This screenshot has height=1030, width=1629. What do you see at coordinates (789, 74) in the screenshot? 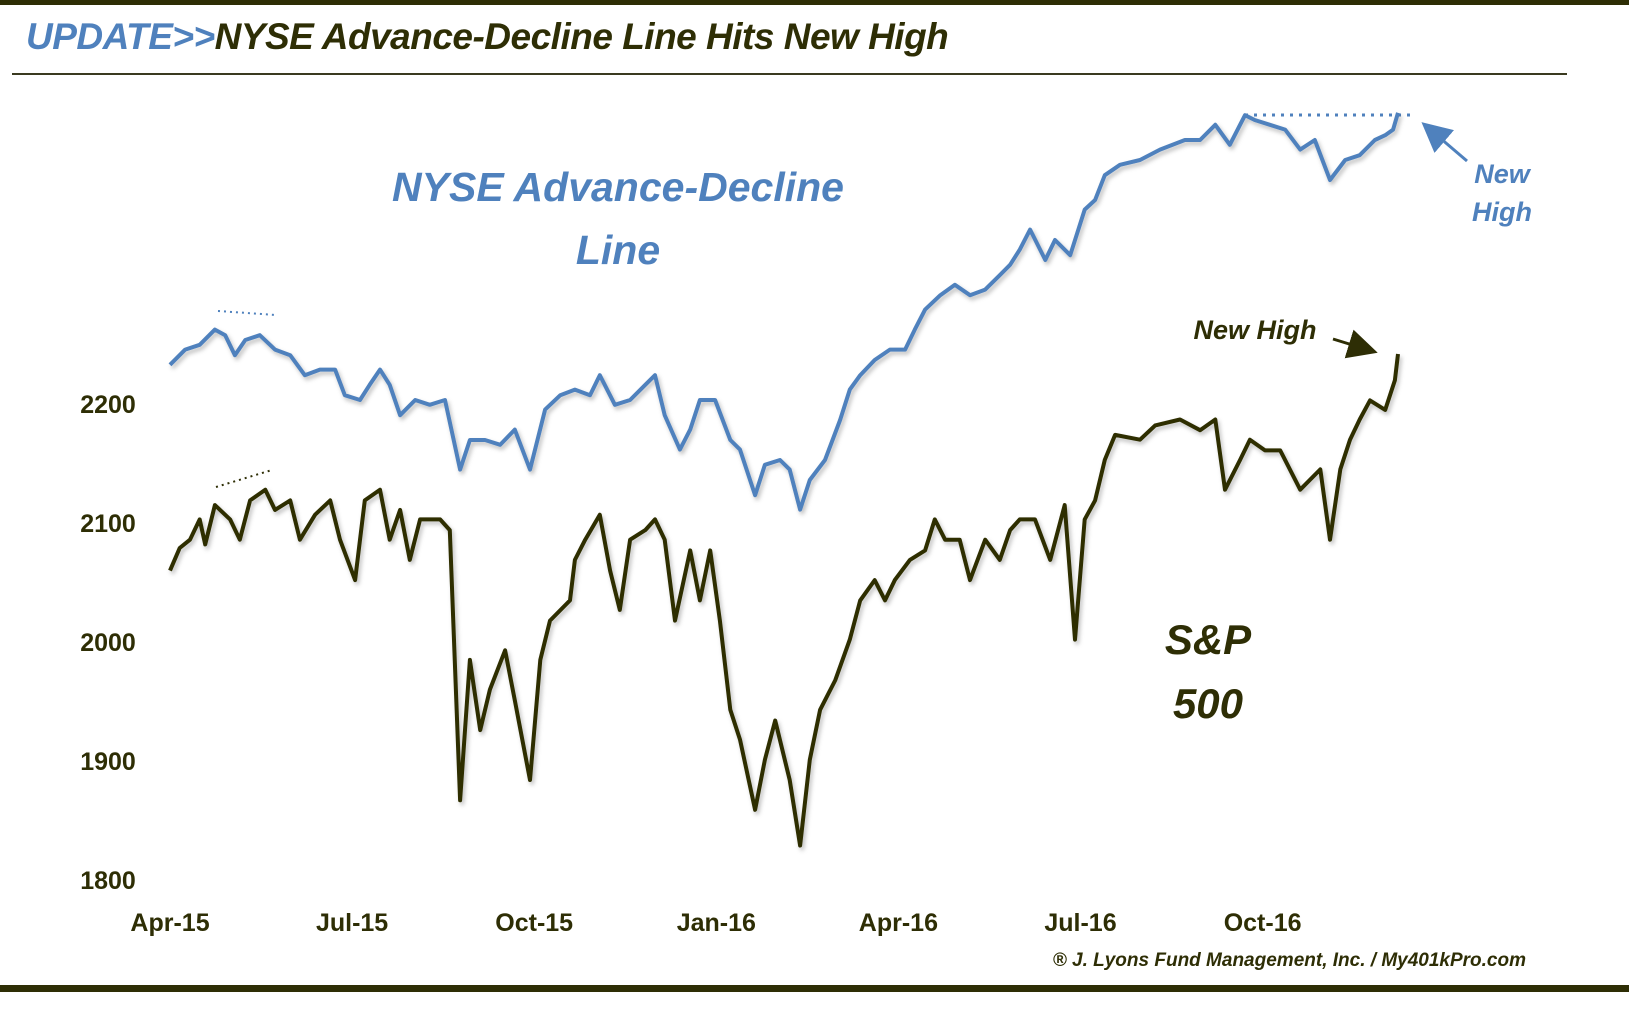
I see `title-divider` at bounding box center [789, 74].